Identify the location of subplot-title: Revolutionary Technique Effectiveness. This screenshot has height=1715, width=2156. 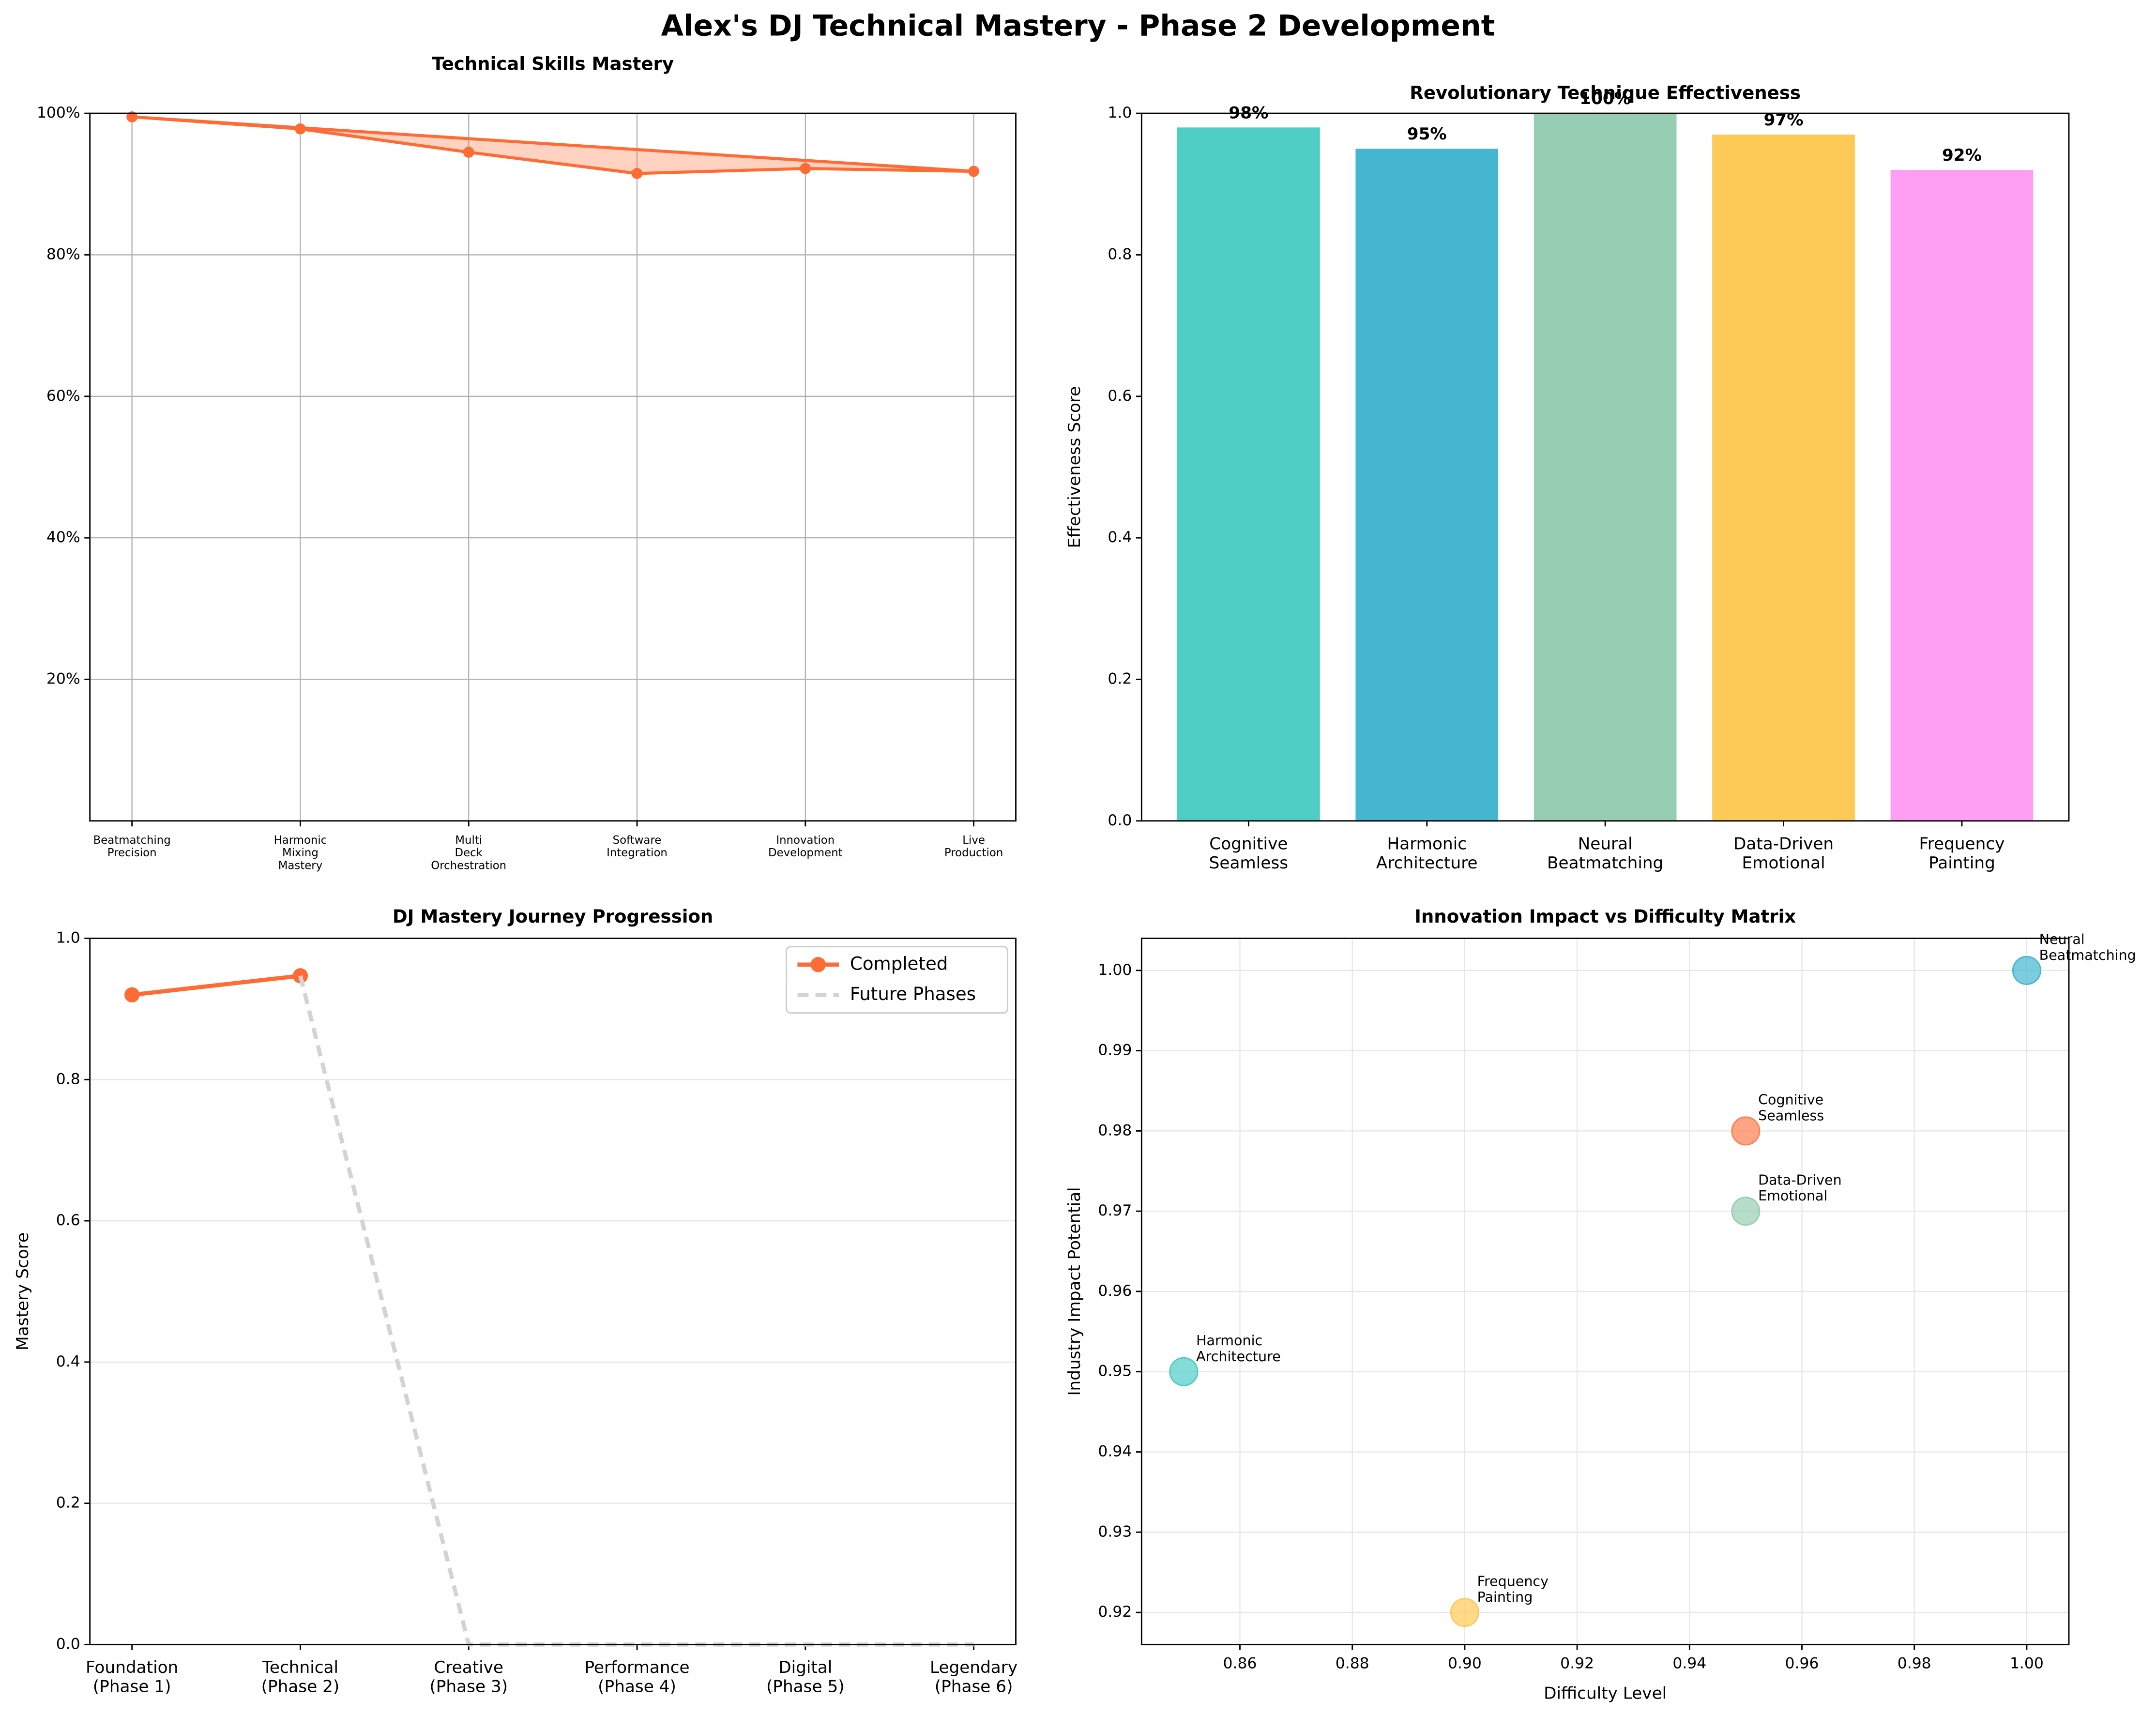
(1606, 94).